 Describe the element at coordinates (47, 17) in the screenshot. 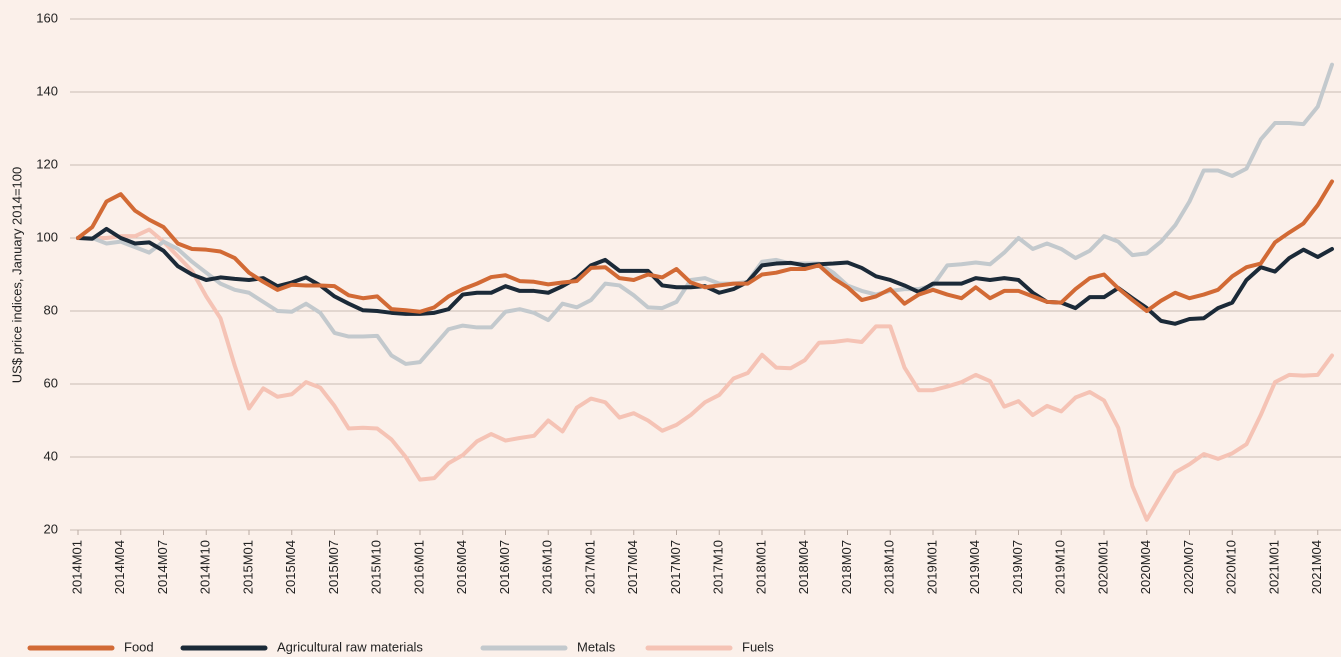

I see `y-tick-label: 160` at that location.